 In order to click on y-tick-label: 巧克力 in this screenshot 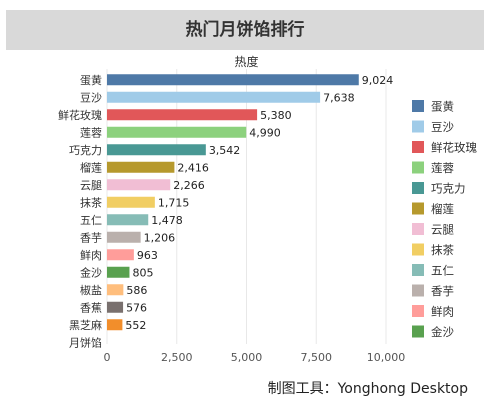, I will do `click(85, 150)`.